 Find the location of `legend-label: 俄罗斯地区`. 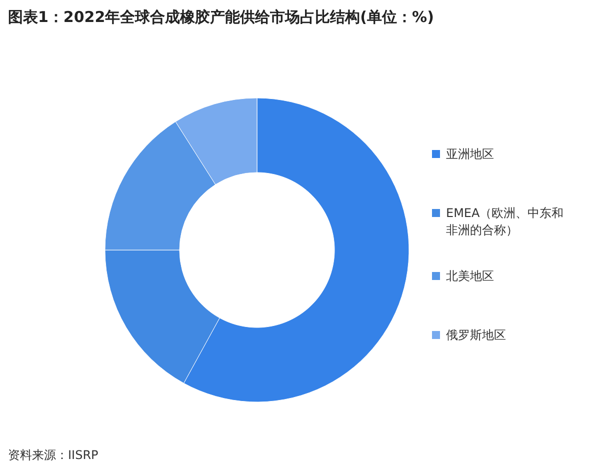

legend-label: 俄罗斯地区 is located at coordinates (476, 335).